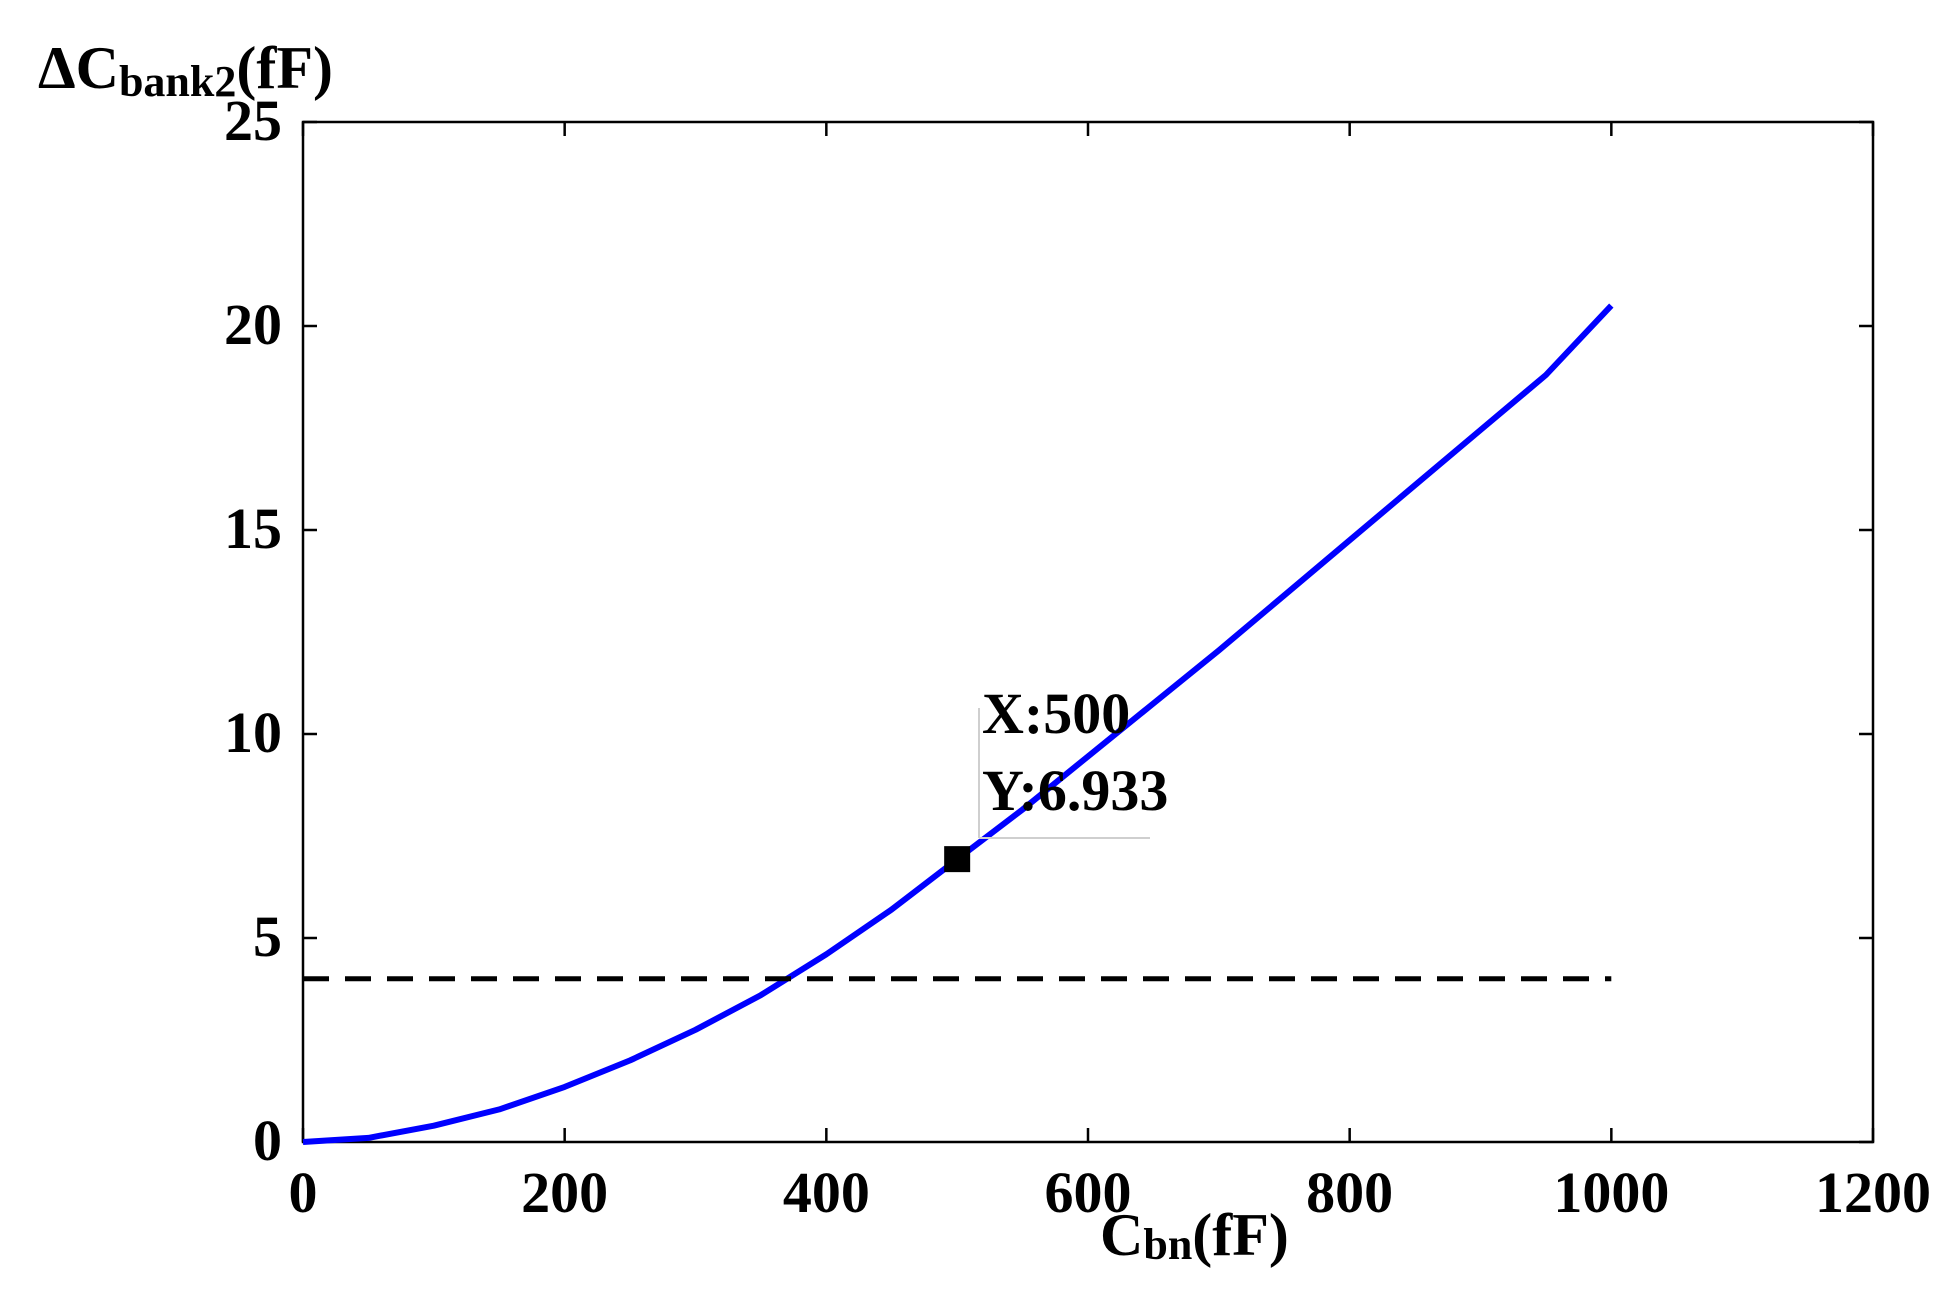 Image resolution: width=1942 pixels, height=1300 pixels. I want to click on y-axis-title-prefix: ΔC, so click(78, 68).